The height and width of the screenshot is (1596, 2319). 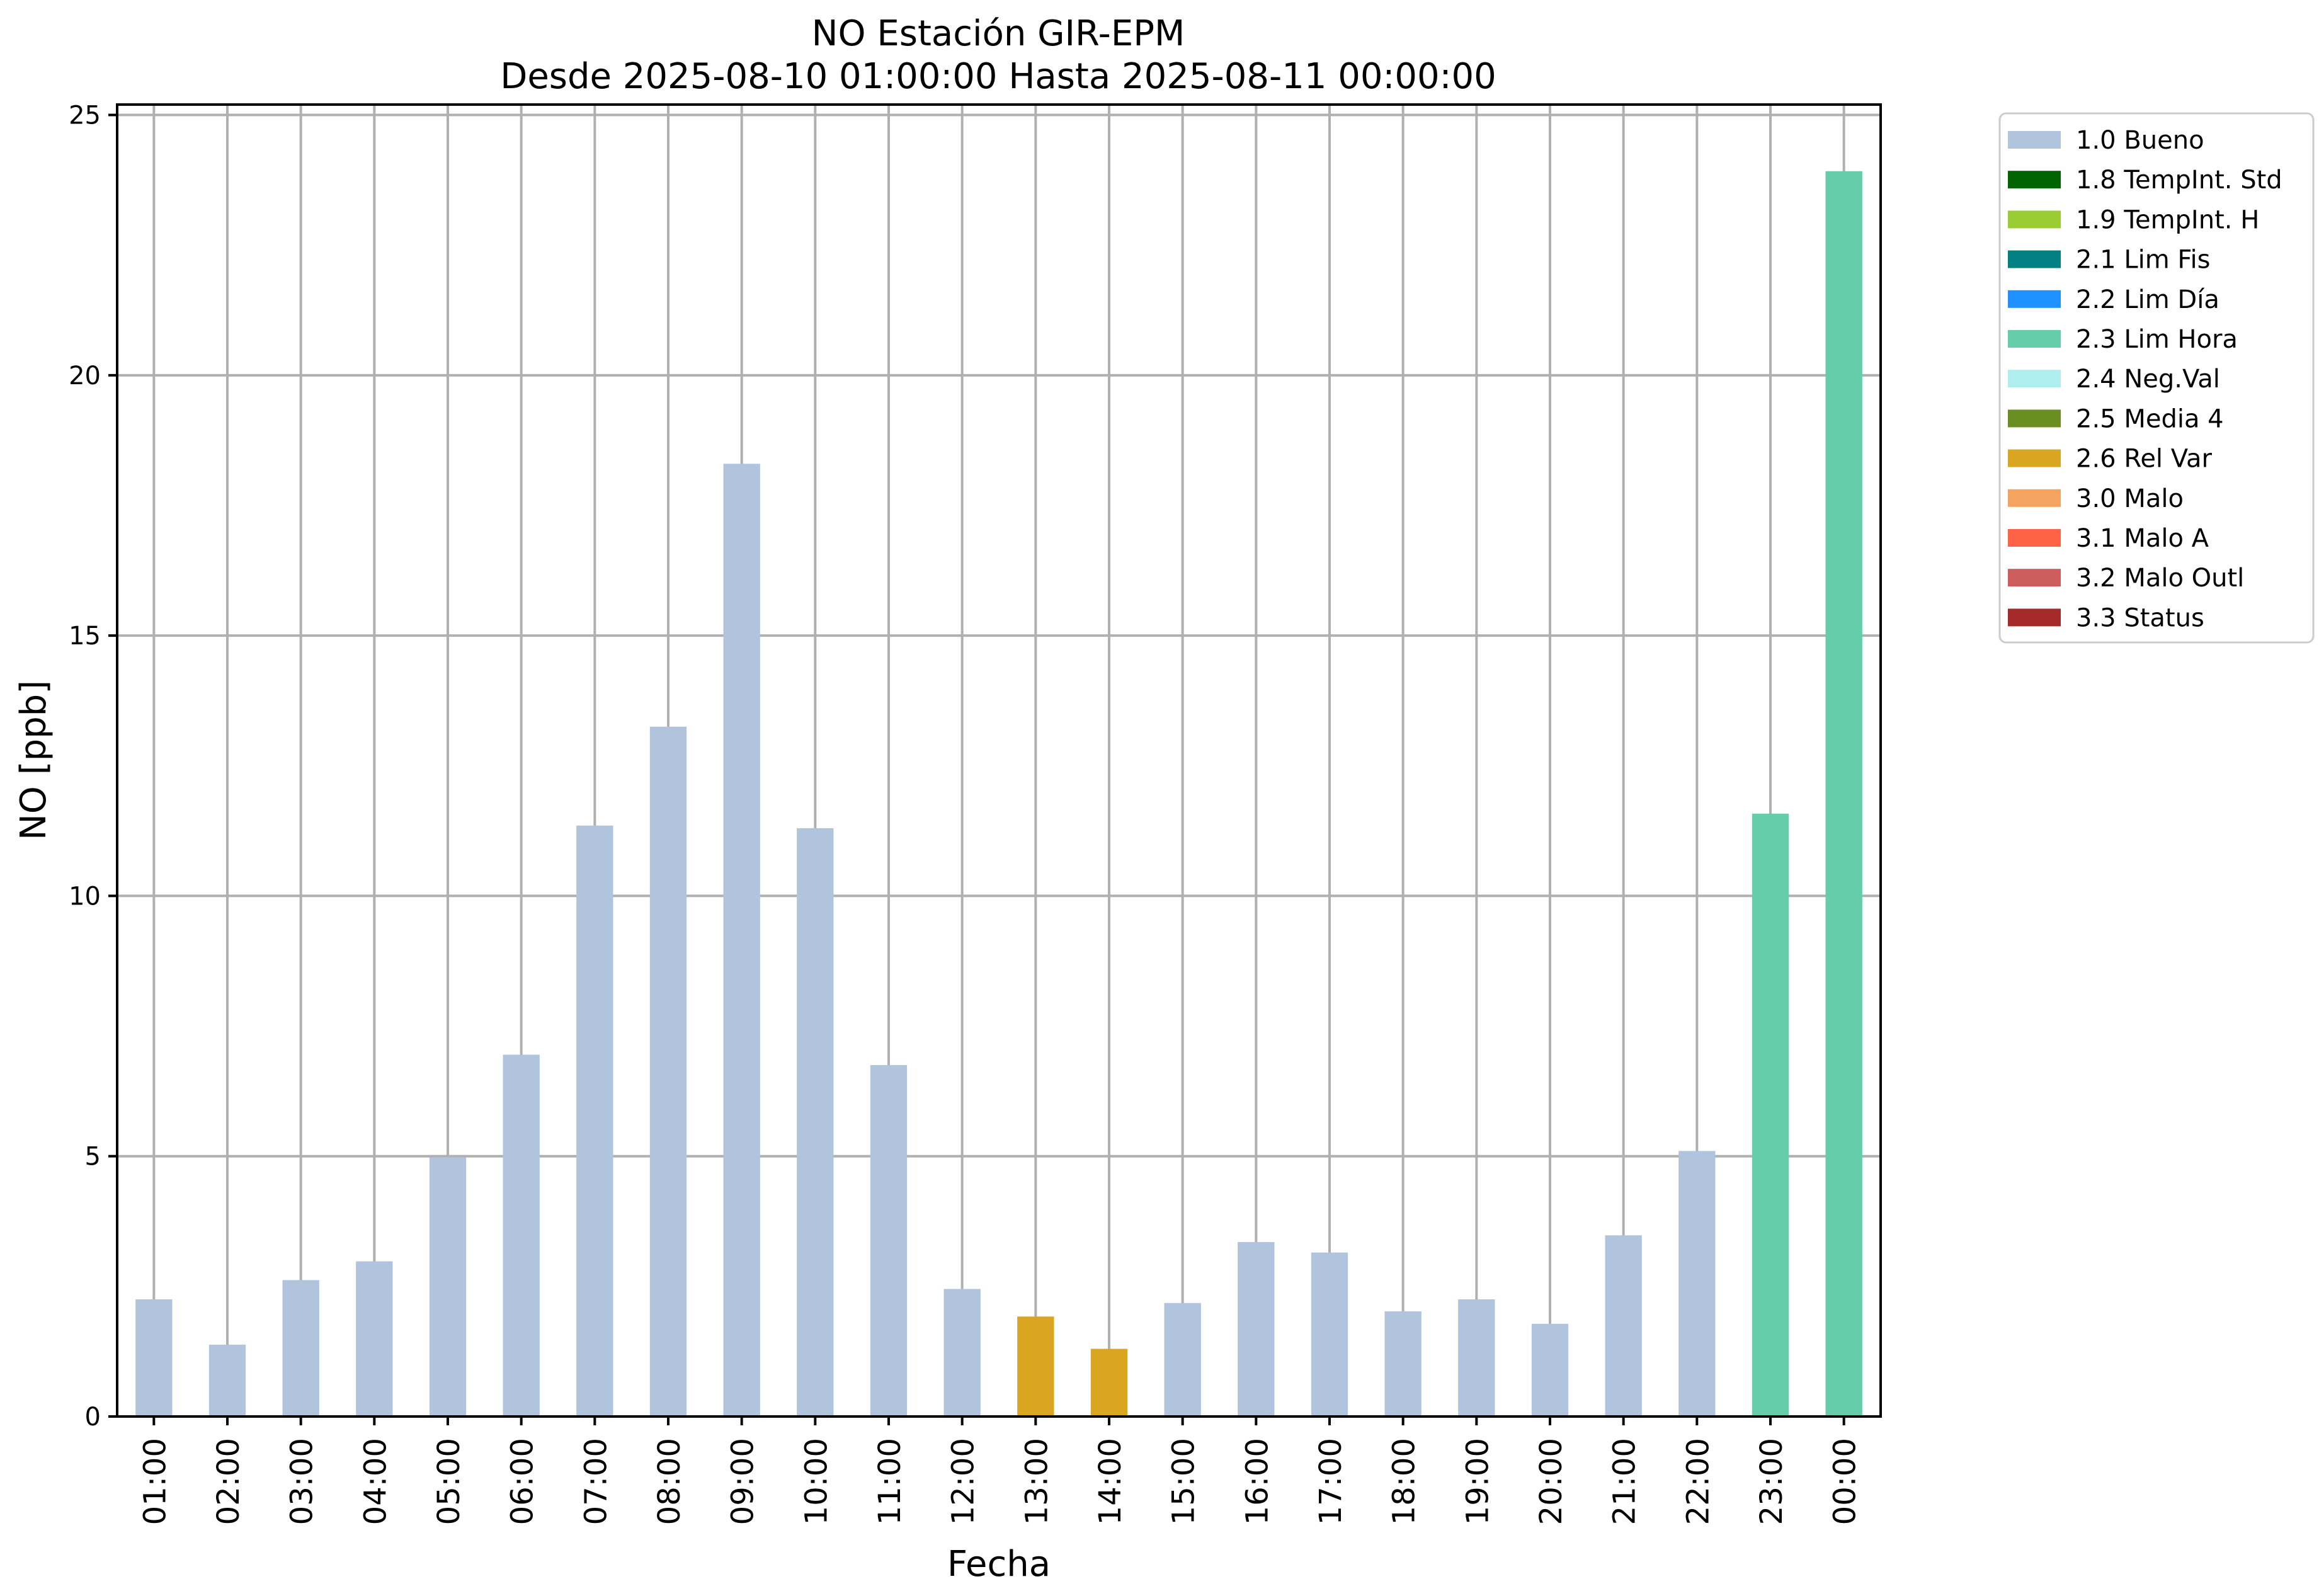 I want to click on bar-19:00, so click(x=1476, y=1357).